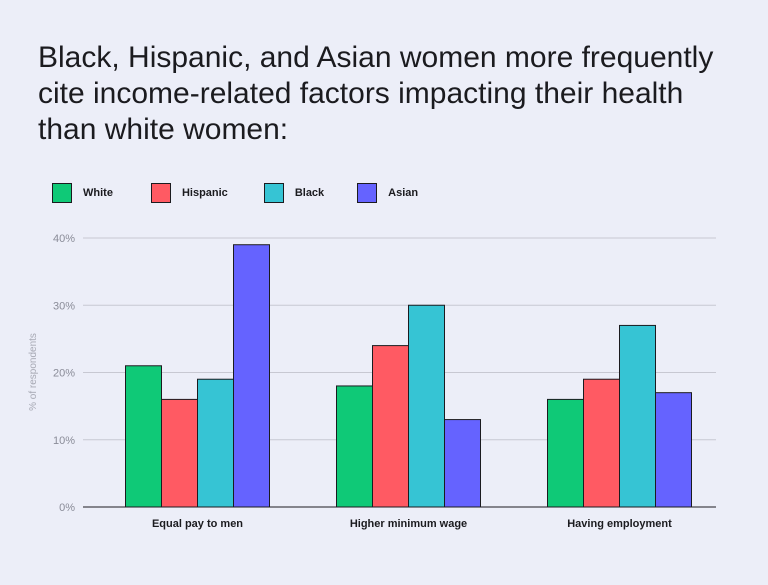 Image resolution: width=768 pixels, height=585 pixels. I want to click on y-tick-label: 30%, so click(64, 306).